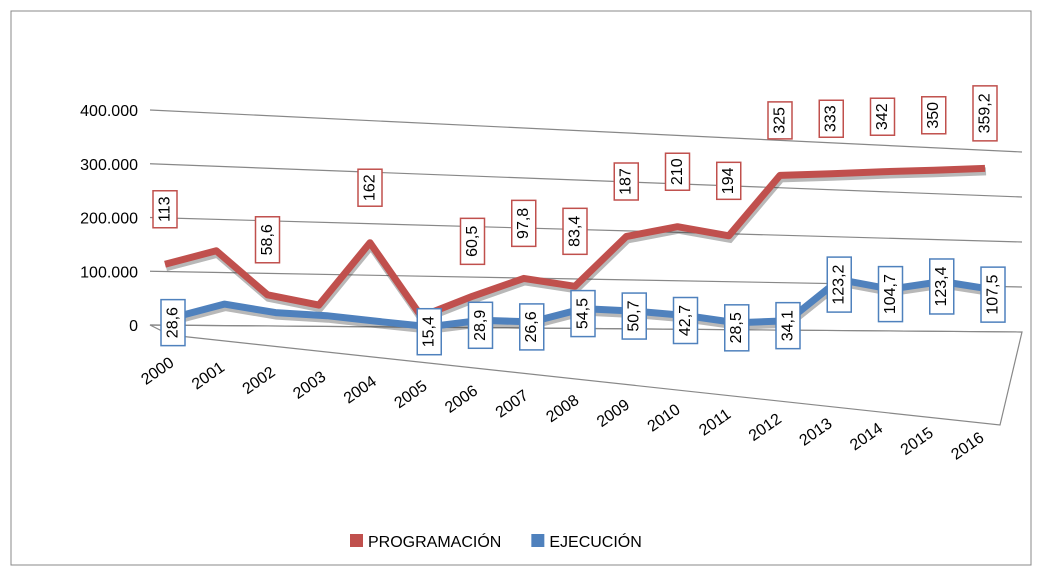 Image resolution: width=1042 pixels, height=581 pixels. I want to click on y-tick-label: 100.000, so click(109, 272).